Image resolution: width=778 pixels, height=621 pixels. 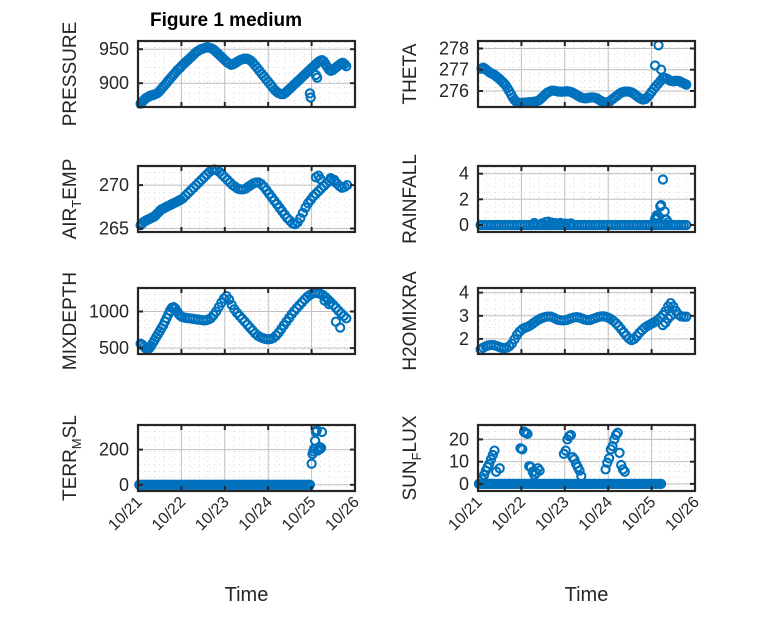 I want to click on svg-text: 200, so click(x=114, y=450).